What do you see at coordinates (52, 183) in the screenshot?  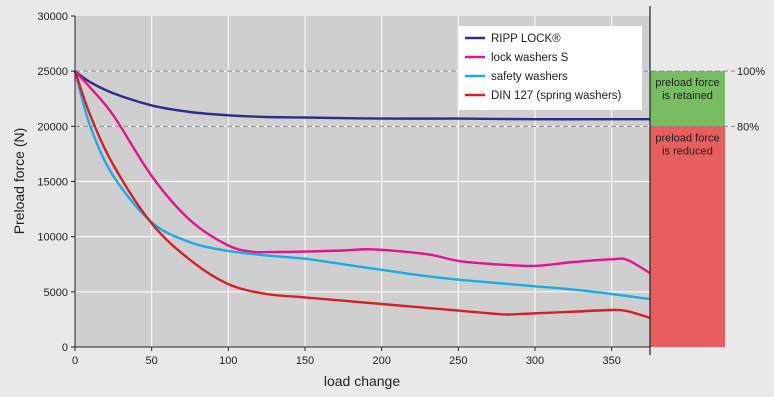 I see `y-tick-label: 15000` at bounding box center [52, 183].